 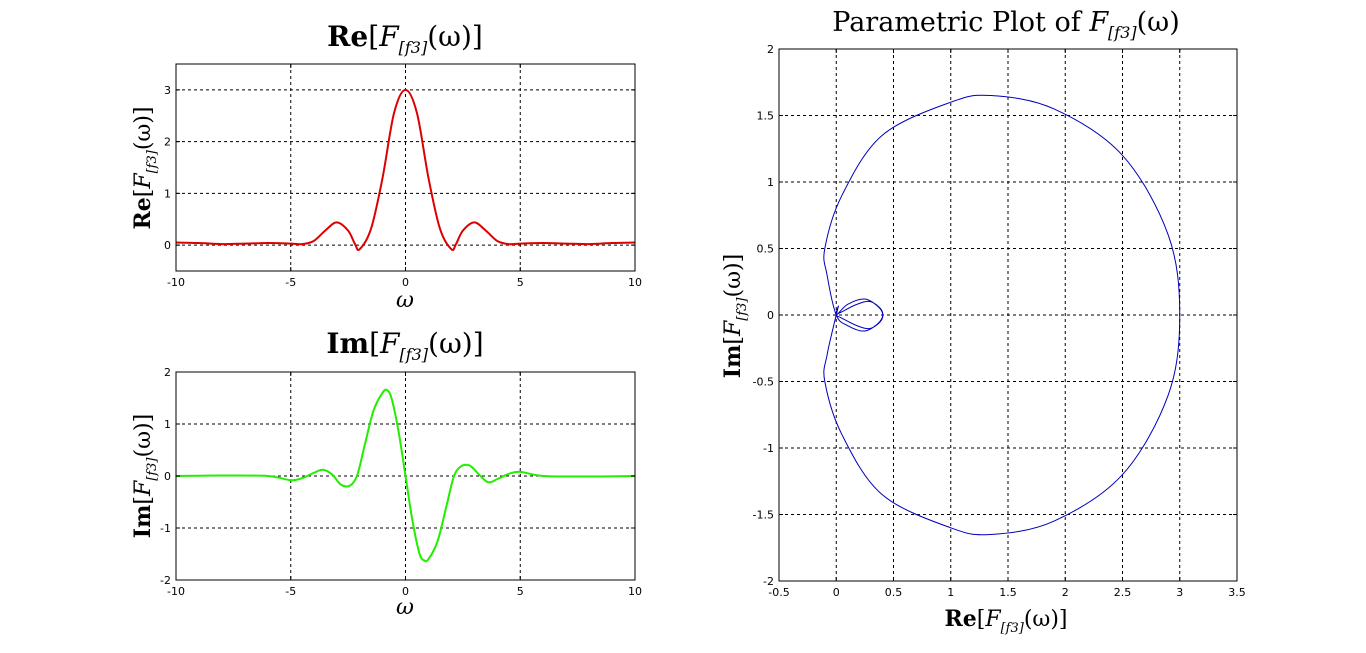 What do you see at coordinates (145, 167) in the screenshot?
I see `y-axis-label: Re[F[f3](ω)]` at bounding box center [145, 167].